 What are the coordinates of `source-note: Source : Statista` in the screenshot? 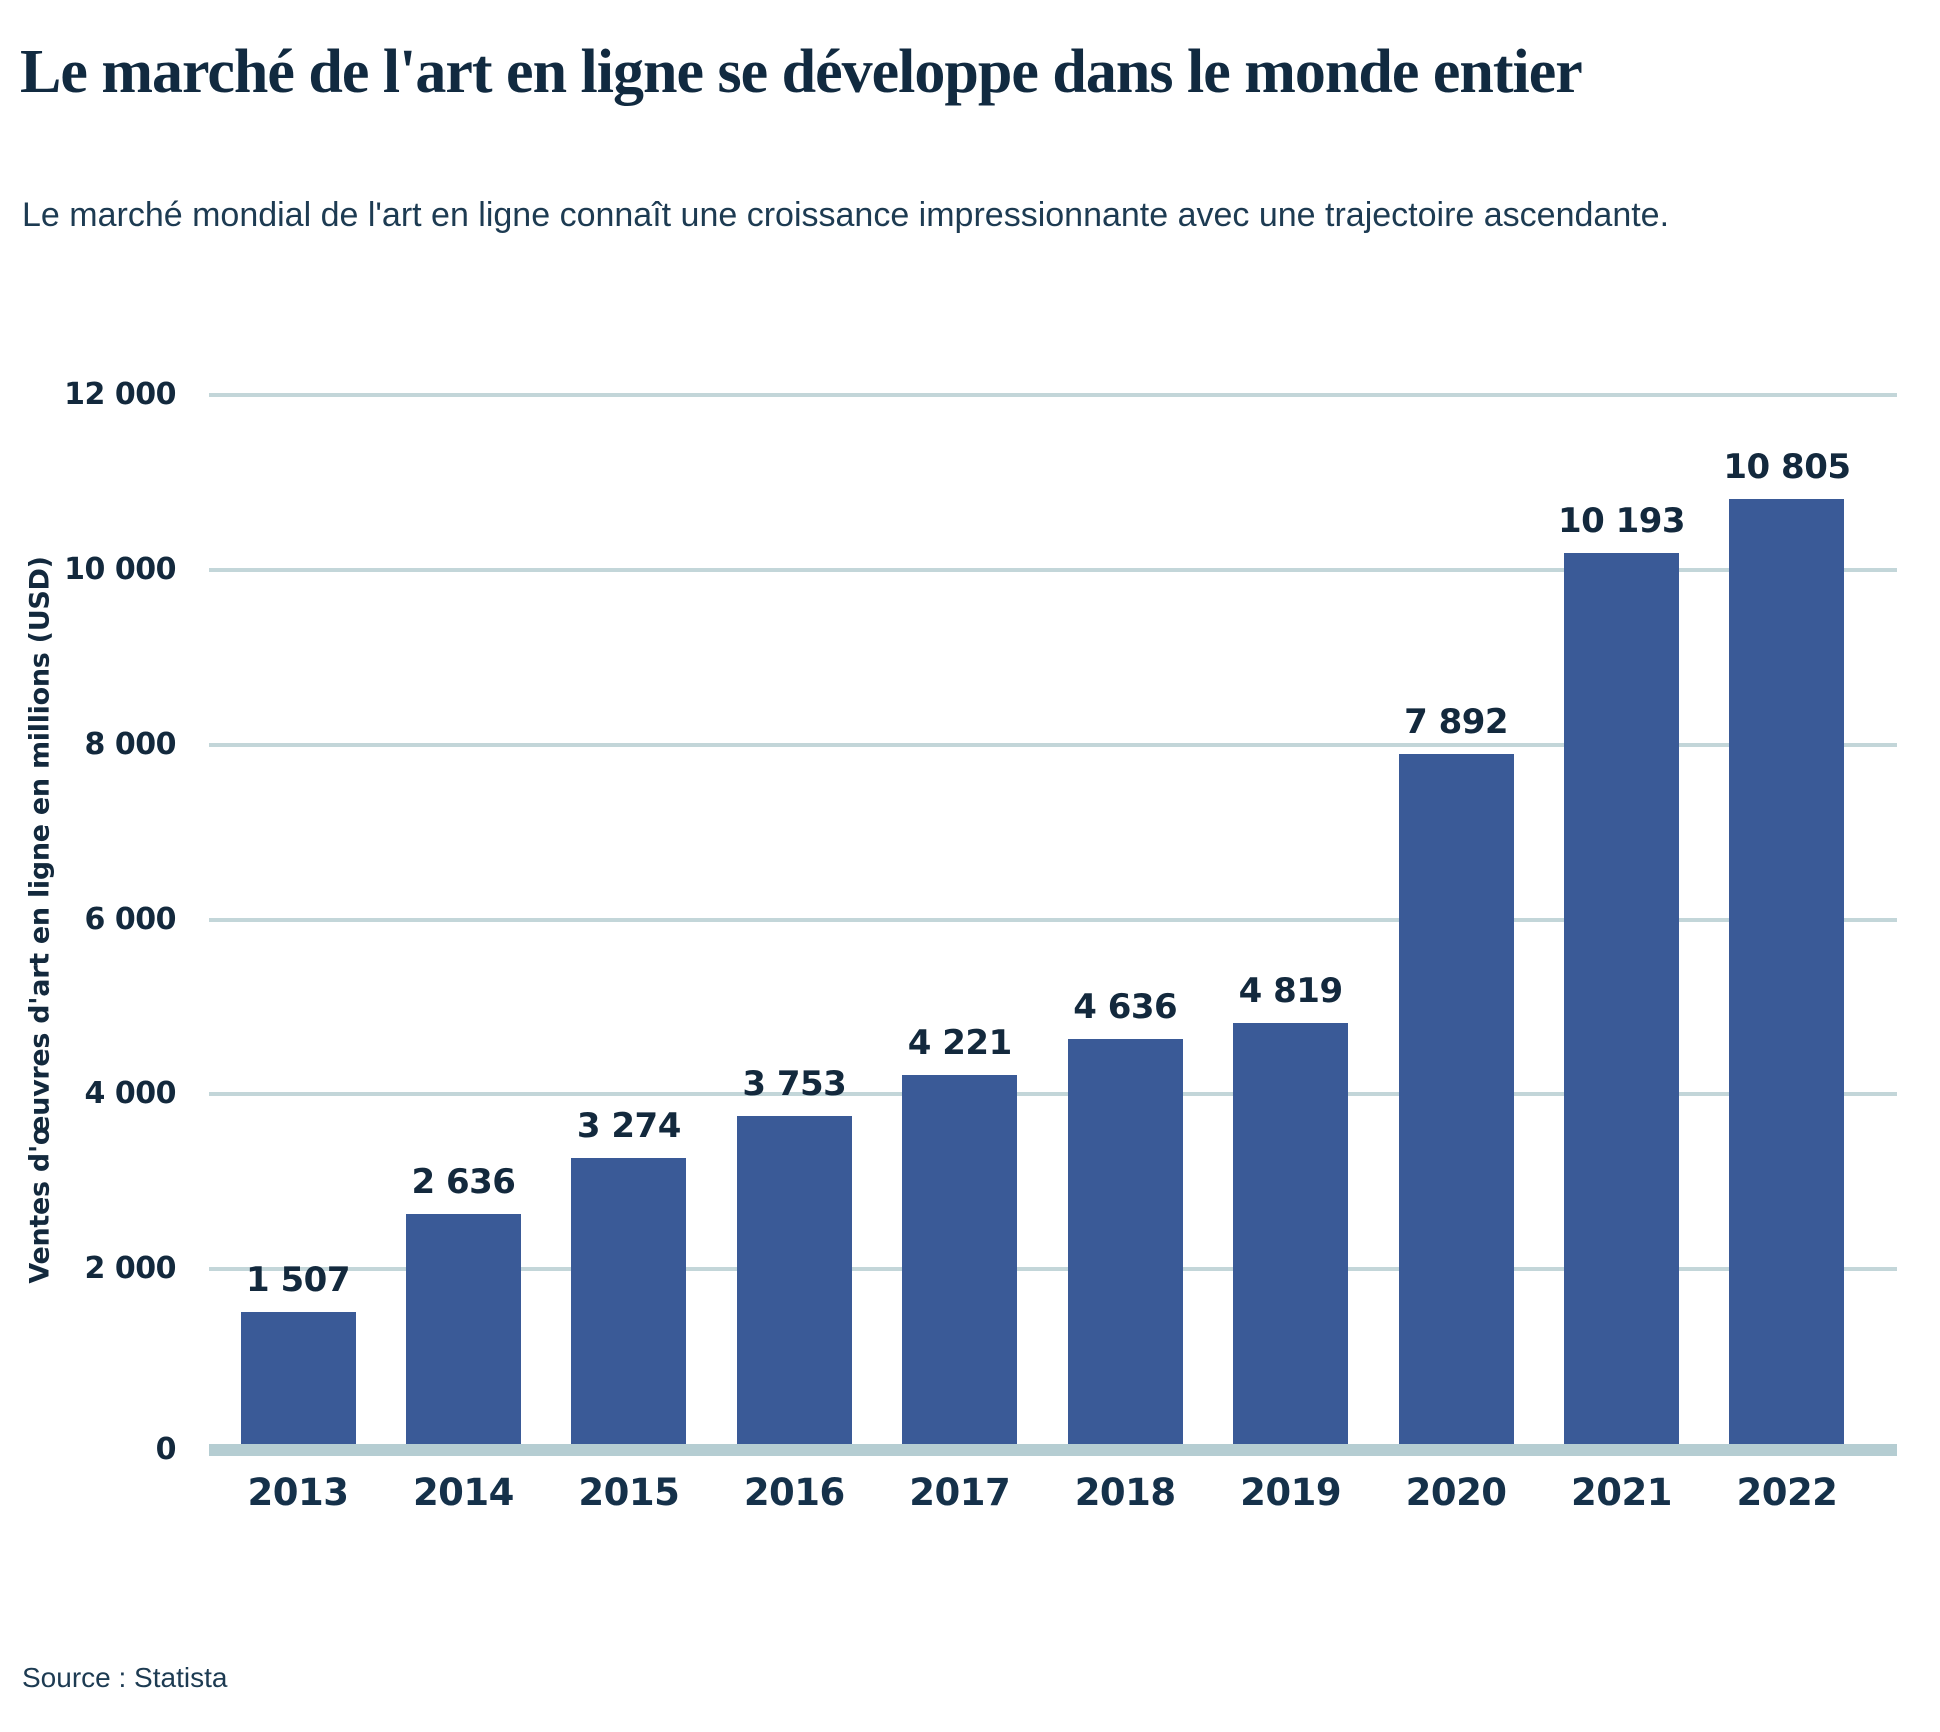 It's located at (125, 1677).